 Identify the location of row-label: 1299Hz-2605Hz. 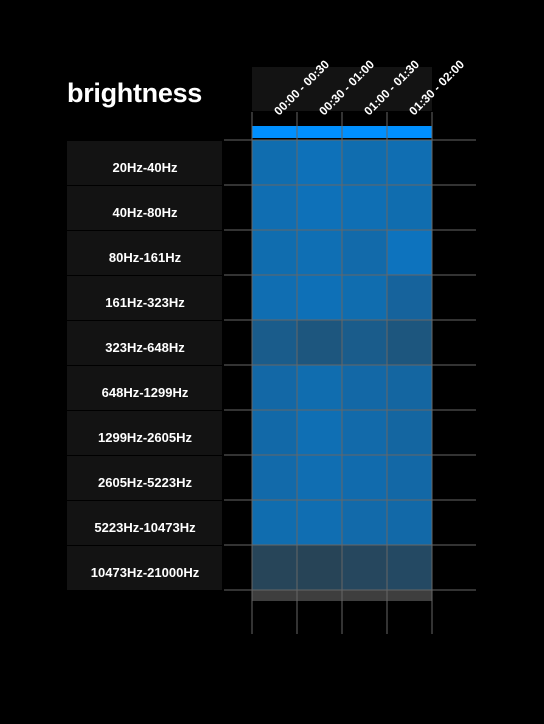
(145, 437).